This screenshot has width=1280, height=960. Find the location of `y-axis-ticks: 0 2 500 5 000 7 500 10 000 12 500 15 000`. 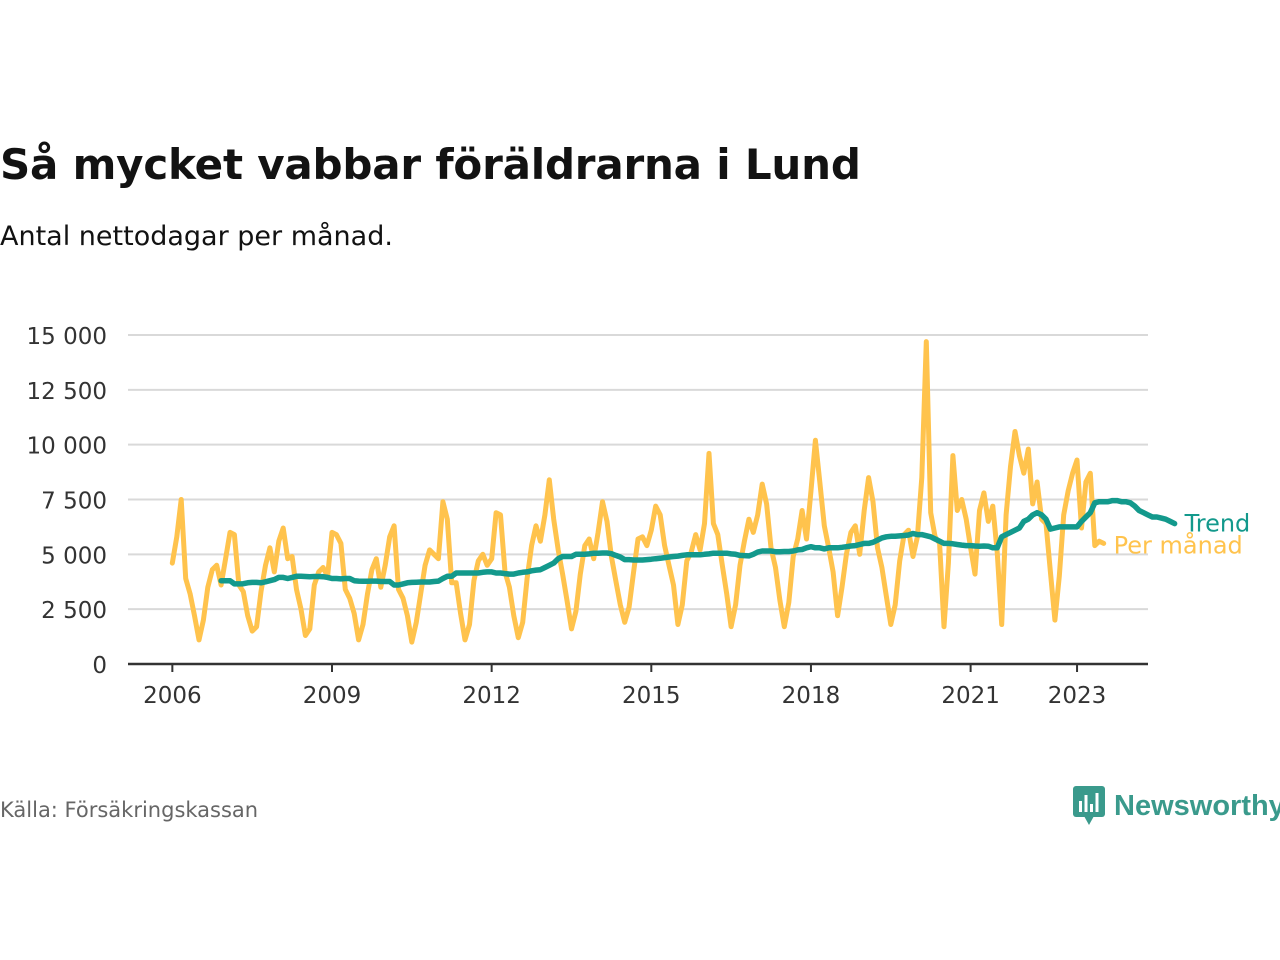

y-axis-ticks: 0 2 500 5 000 7 500 10 000 12 500 15 000 is located at coordinates (67, 501).